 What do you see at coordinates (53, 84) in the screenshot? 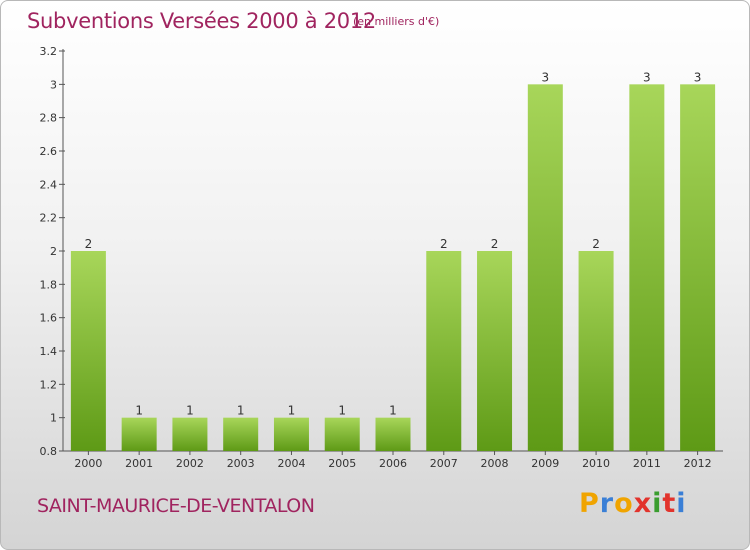
I see `y-tick-label: 3` at bounding box center [53, 84].